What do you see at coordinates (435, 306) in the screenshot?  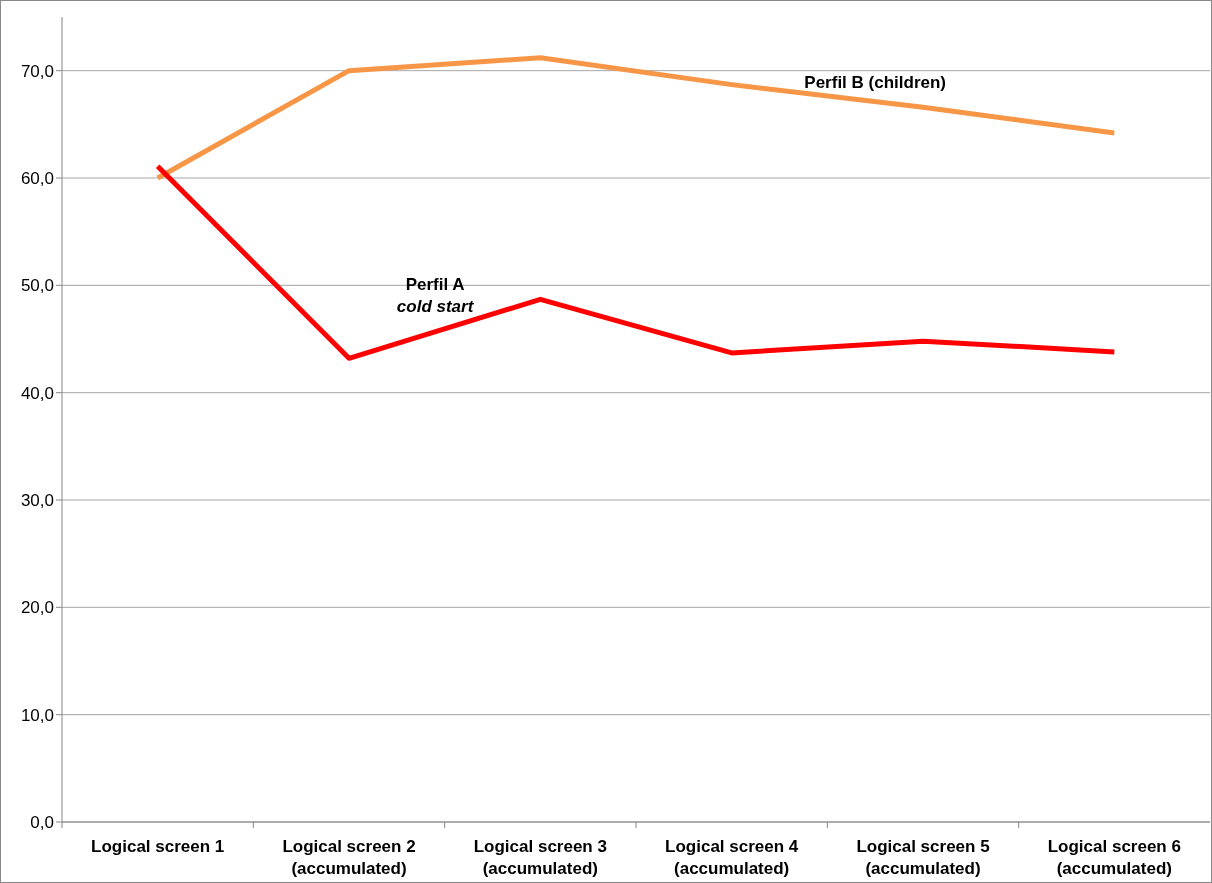 I see `annotation: cold start` at bounding box center [435, 306].